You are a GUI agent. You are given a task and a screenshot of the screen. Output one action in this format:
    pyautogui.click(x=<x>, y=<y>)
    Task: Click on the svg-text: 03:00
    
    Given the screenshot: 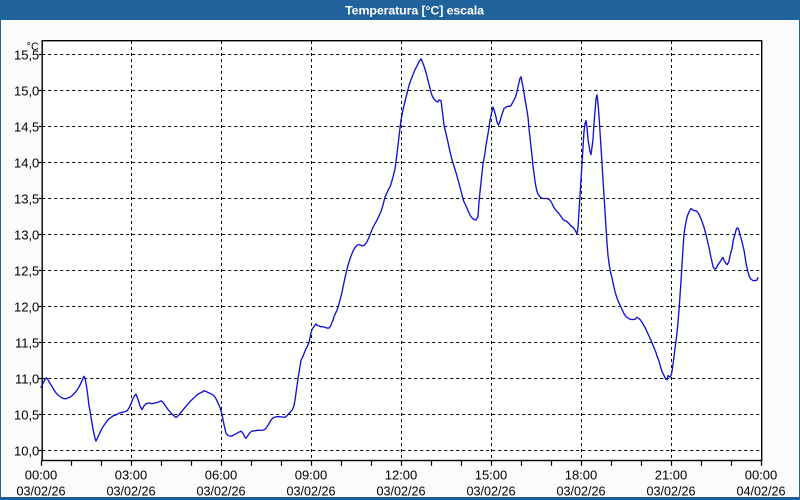 What is the action you would take?
    pyautogui.click(x=131, y=475)
    